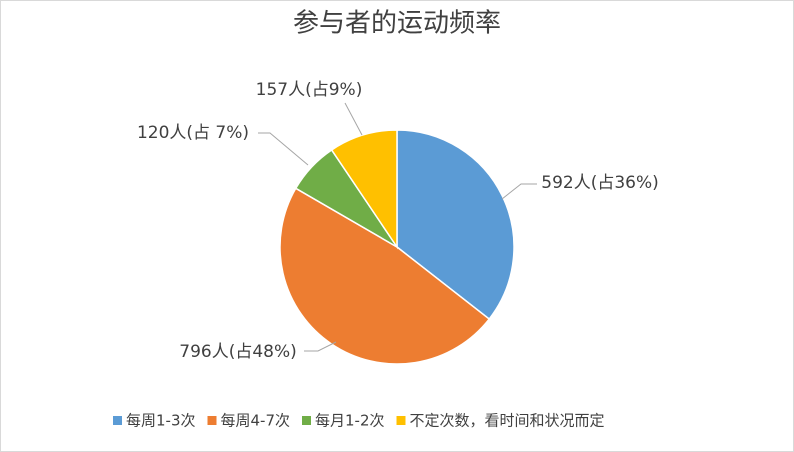  I want to click on legend-label: 每周4-7次, so click(256, 421).